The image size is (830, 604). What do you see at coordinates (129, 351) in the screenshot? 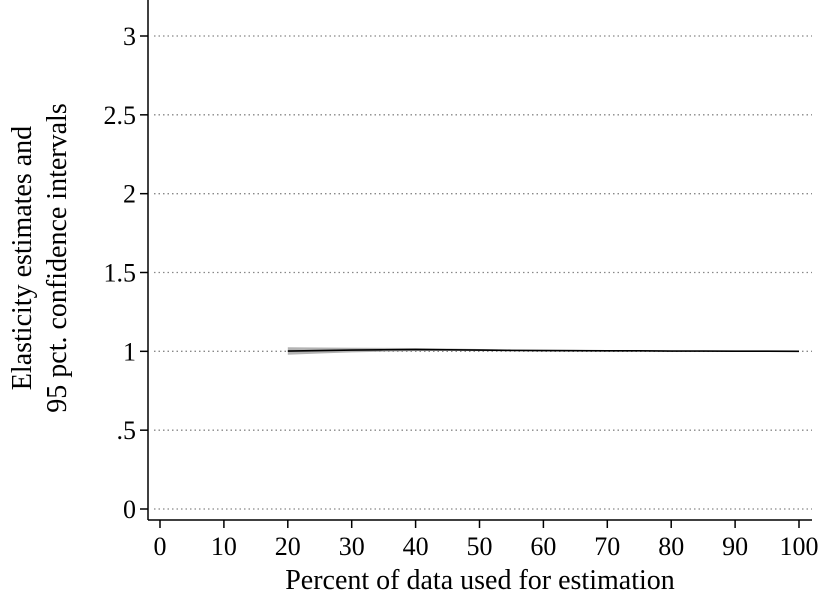
I see `y-tick-label: 1` at bounding box center [129, 351].